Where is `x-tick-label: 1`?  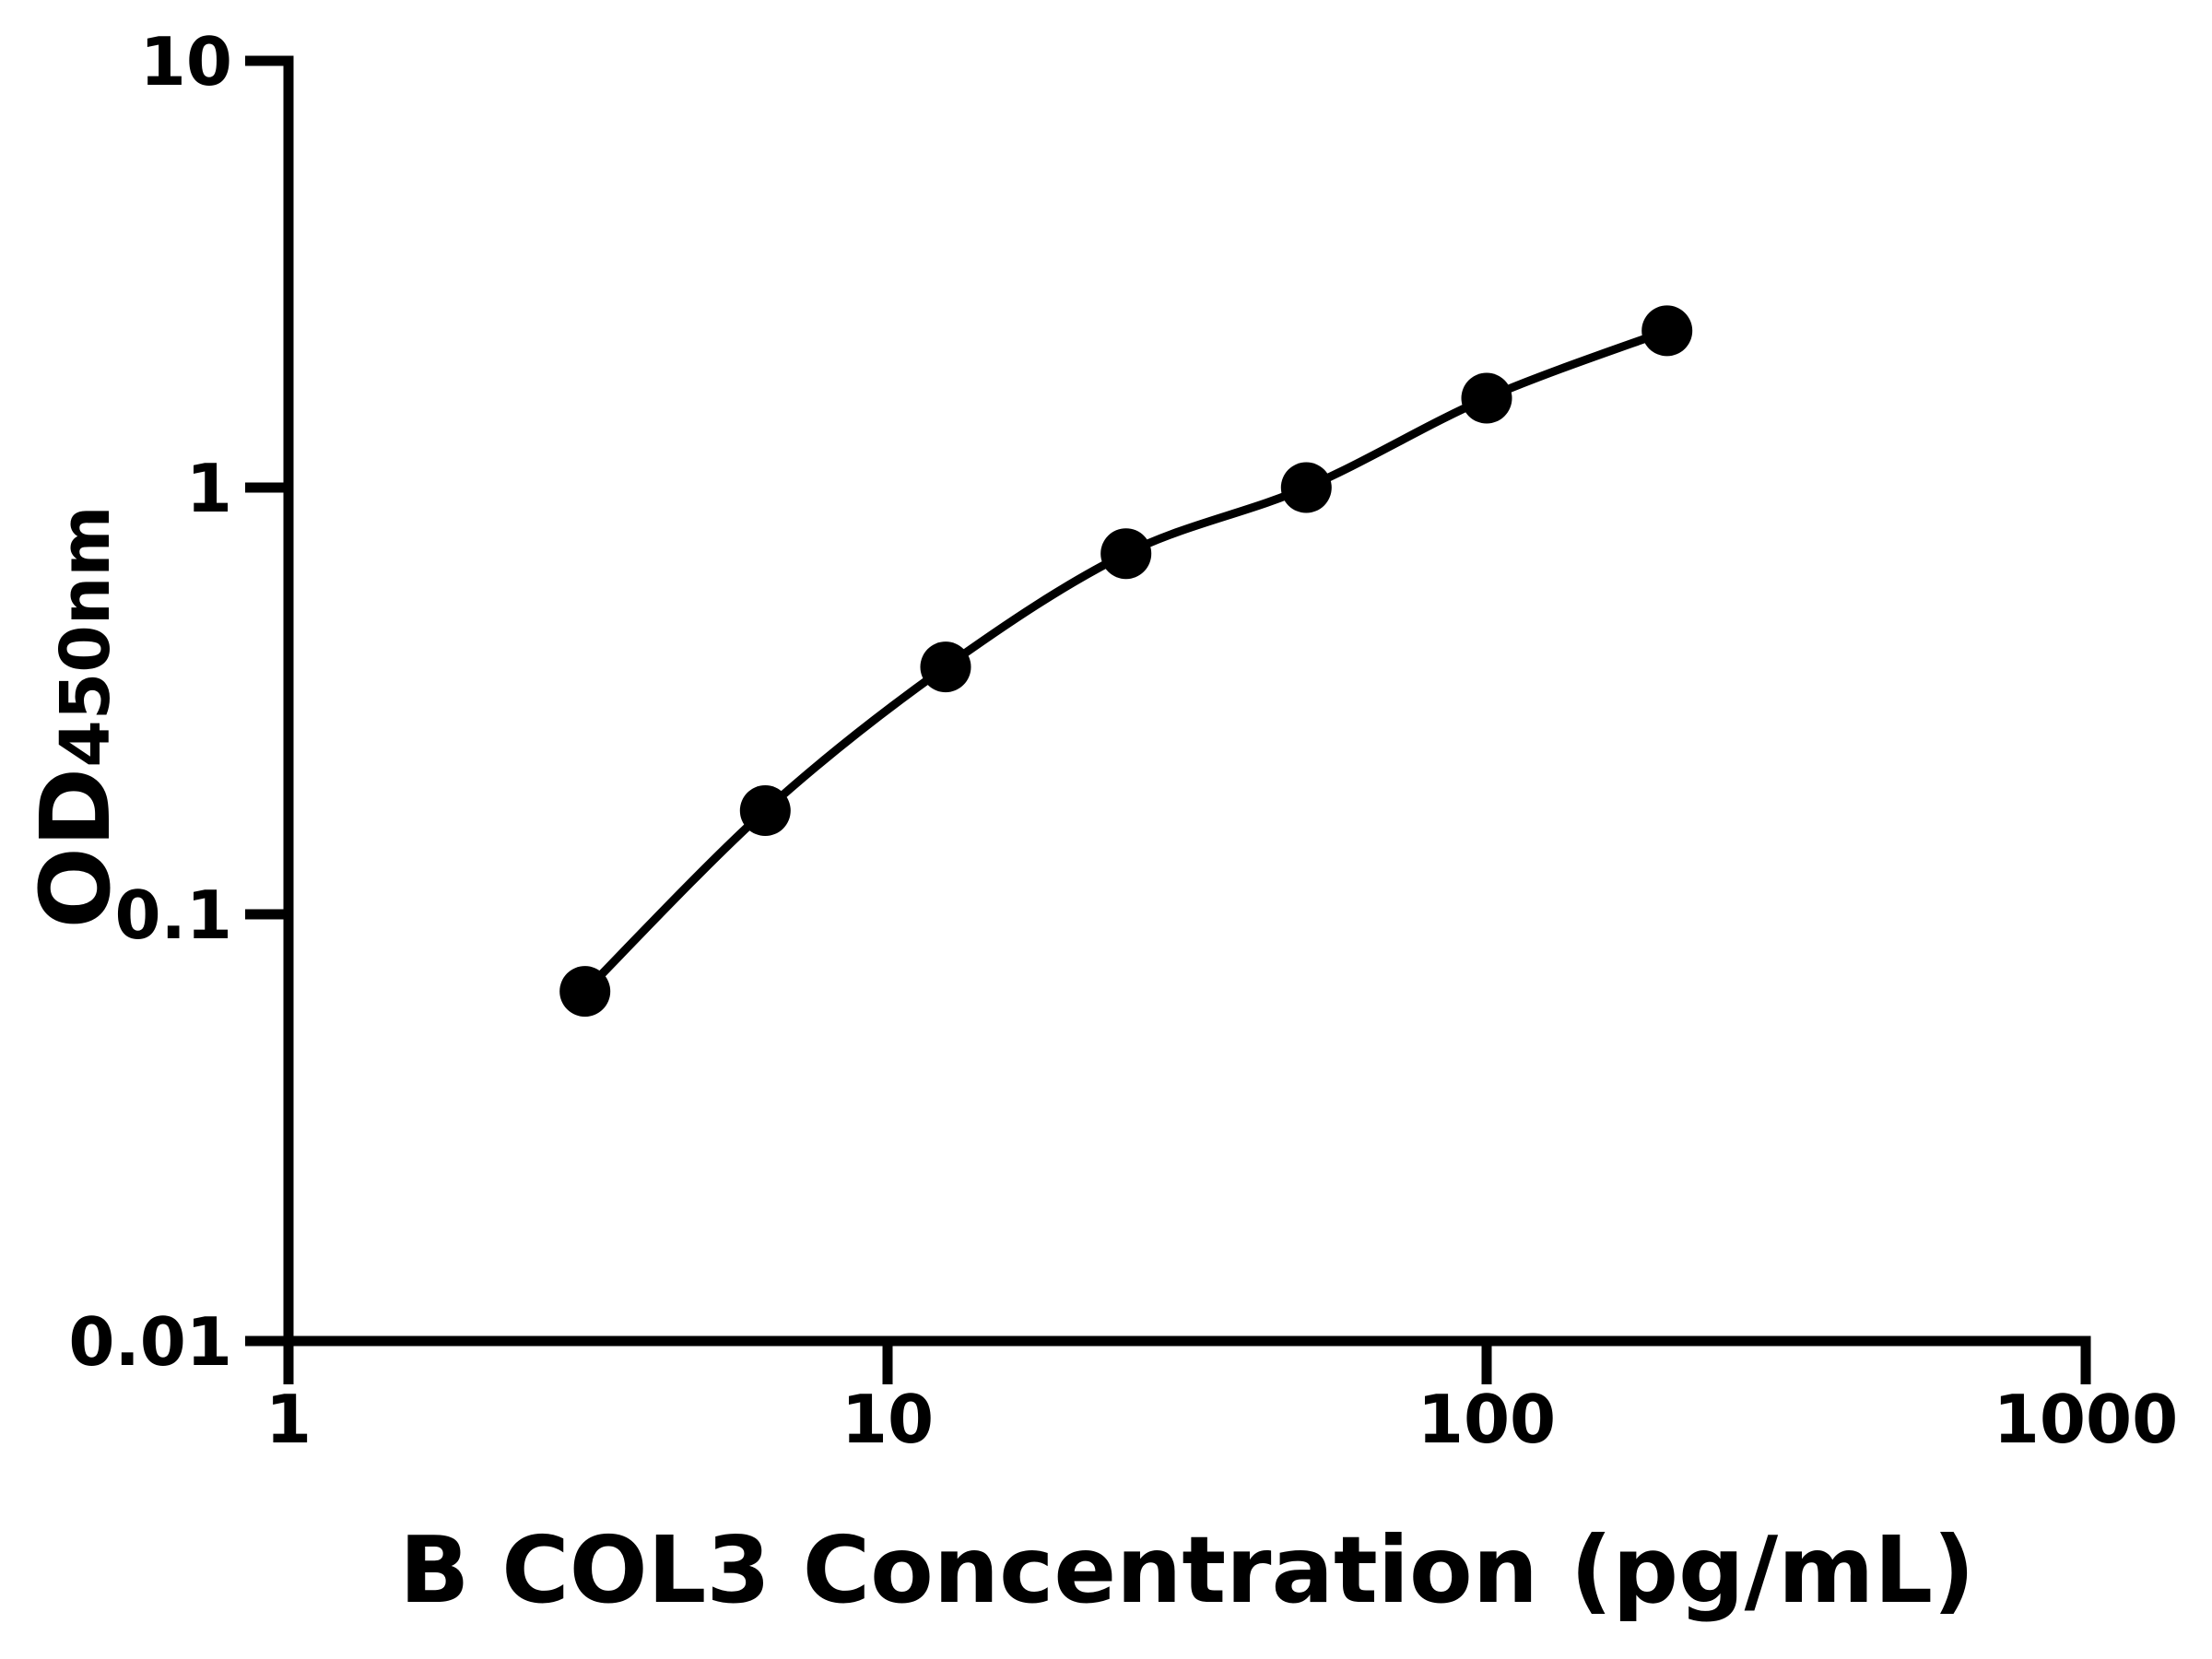
x-tick-label: 1 is located at coordinates (288, 1419).